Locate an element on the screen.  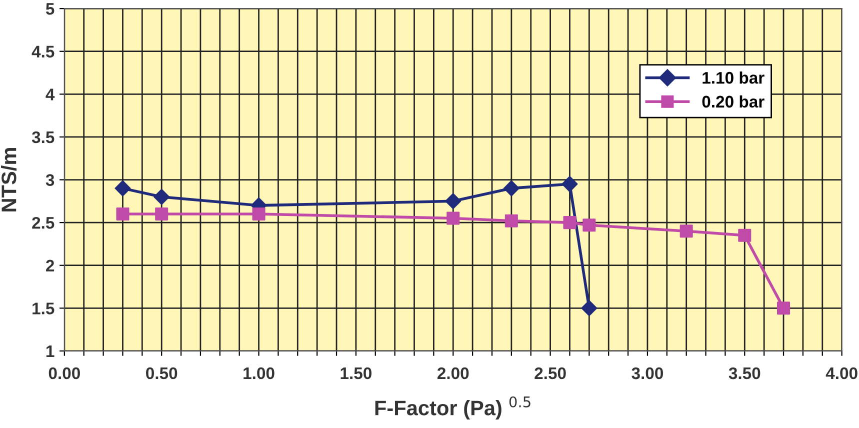
y-tick-label: 1.5 is located at coordinates (43, 308).